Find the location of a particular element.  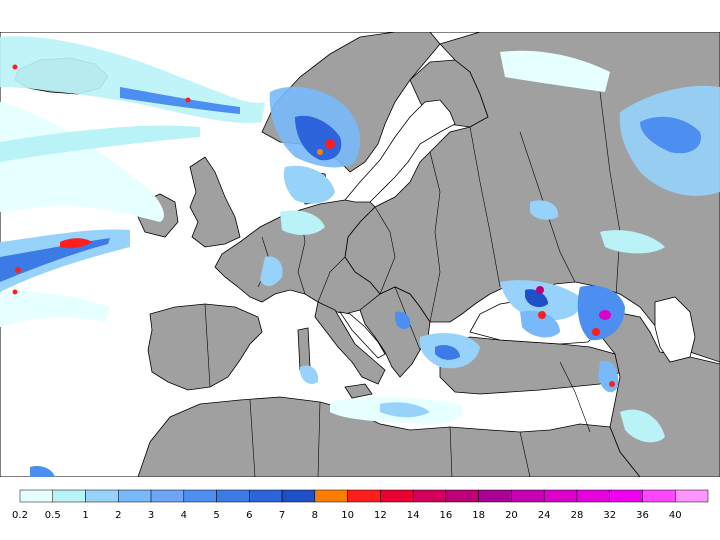

adriatic-sea is located at coordinates (362, 335).